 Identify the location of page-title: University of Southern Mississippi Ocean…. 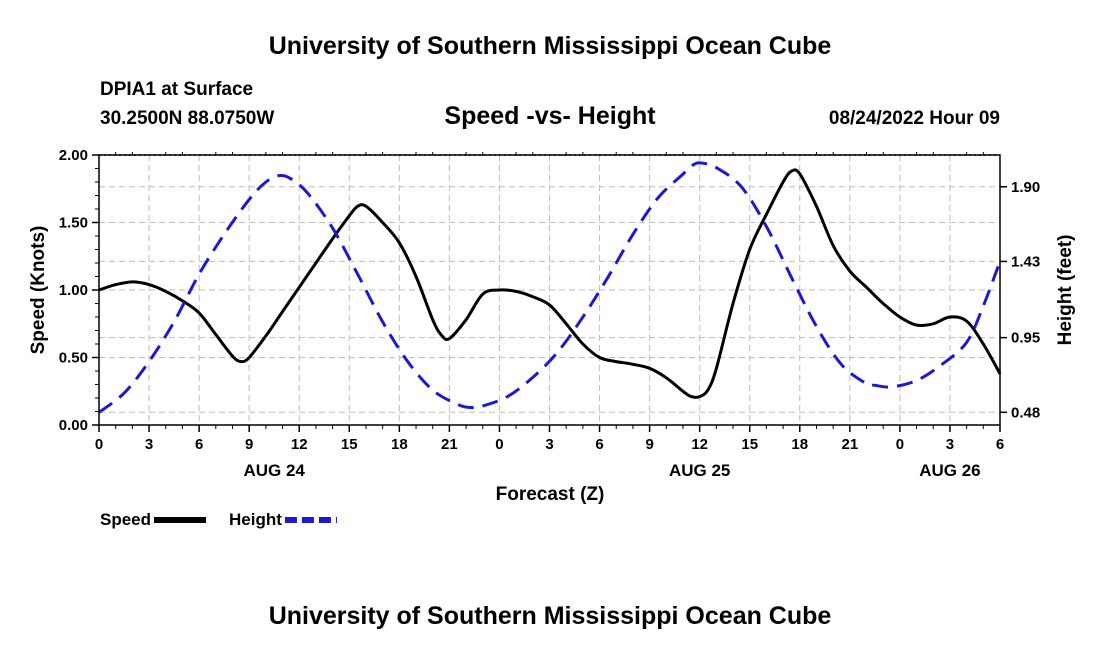
(550, 46).